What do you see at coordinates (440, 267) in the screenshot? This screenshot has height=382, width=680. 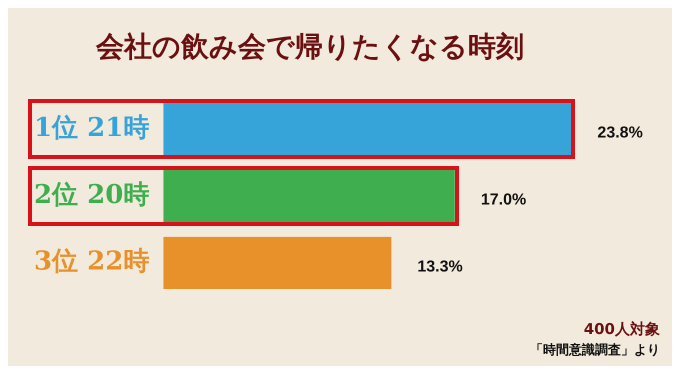 I see `data-label: 13.3%` at bounding box center [440, 267].